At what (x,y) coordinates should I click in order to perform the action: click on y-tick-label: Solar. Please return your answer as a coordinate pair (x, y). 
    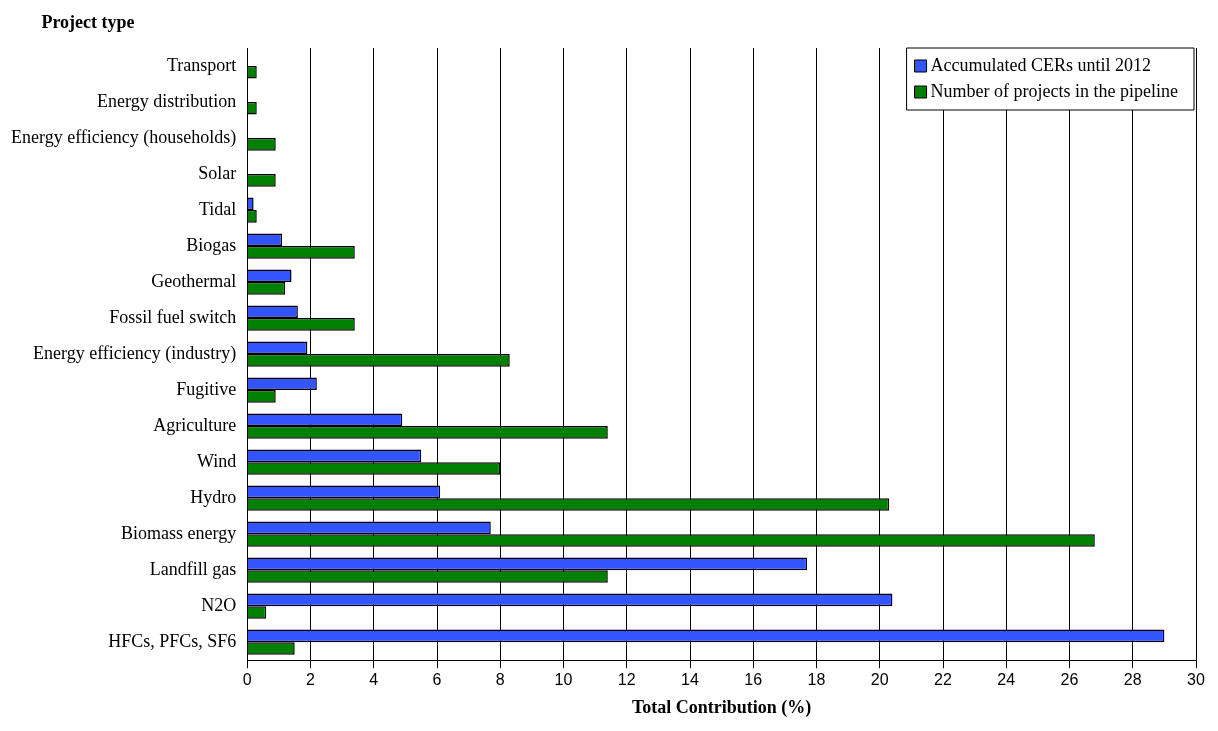
    Looking at the image, I should click on (217, 172).